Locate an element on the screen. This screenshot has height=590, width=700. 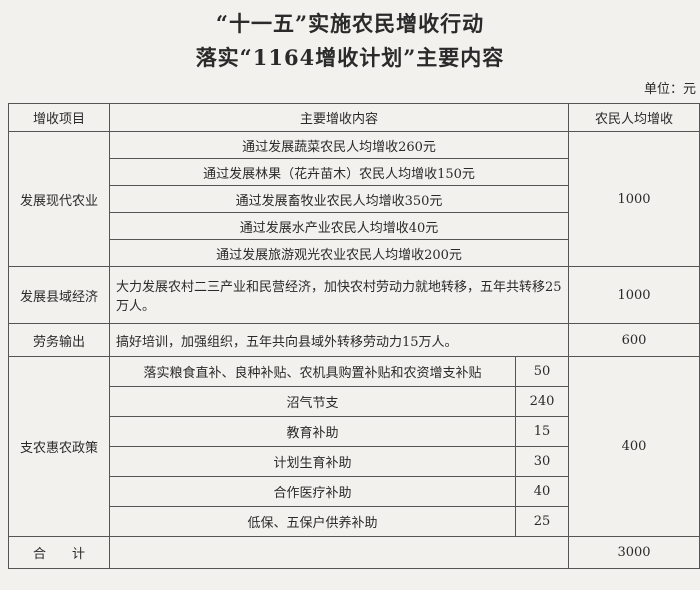
content-cell: 搞好培训，加强组织，五年共向县域外转移劳动力15万人。 is located at coordinates (339, 340).